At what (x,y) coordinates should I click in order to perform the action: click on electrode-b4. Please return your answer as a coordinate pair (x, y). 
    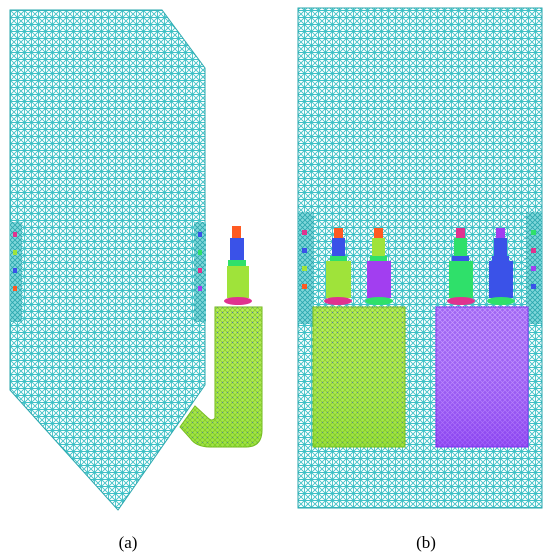
    Looking at the image, I should click on (501, 266).